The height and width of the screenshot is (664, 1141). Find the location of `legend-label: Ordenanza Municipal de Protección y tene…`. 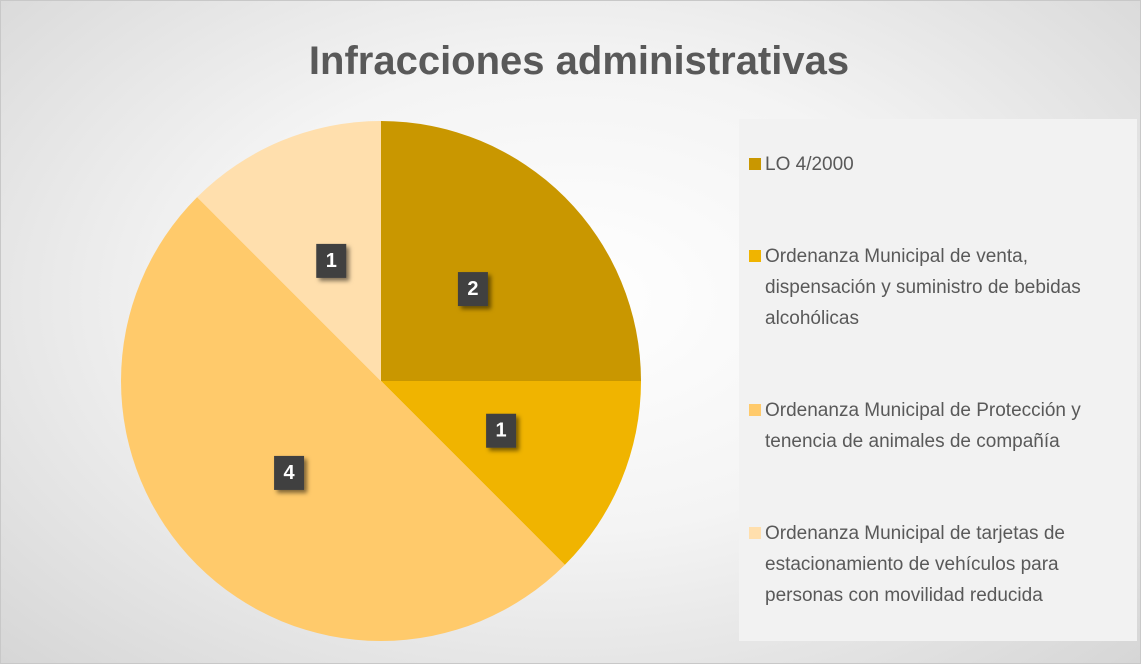

legend-label: Ordenanza Municipal de Protección y tene… is located at coordinates (923, 425).